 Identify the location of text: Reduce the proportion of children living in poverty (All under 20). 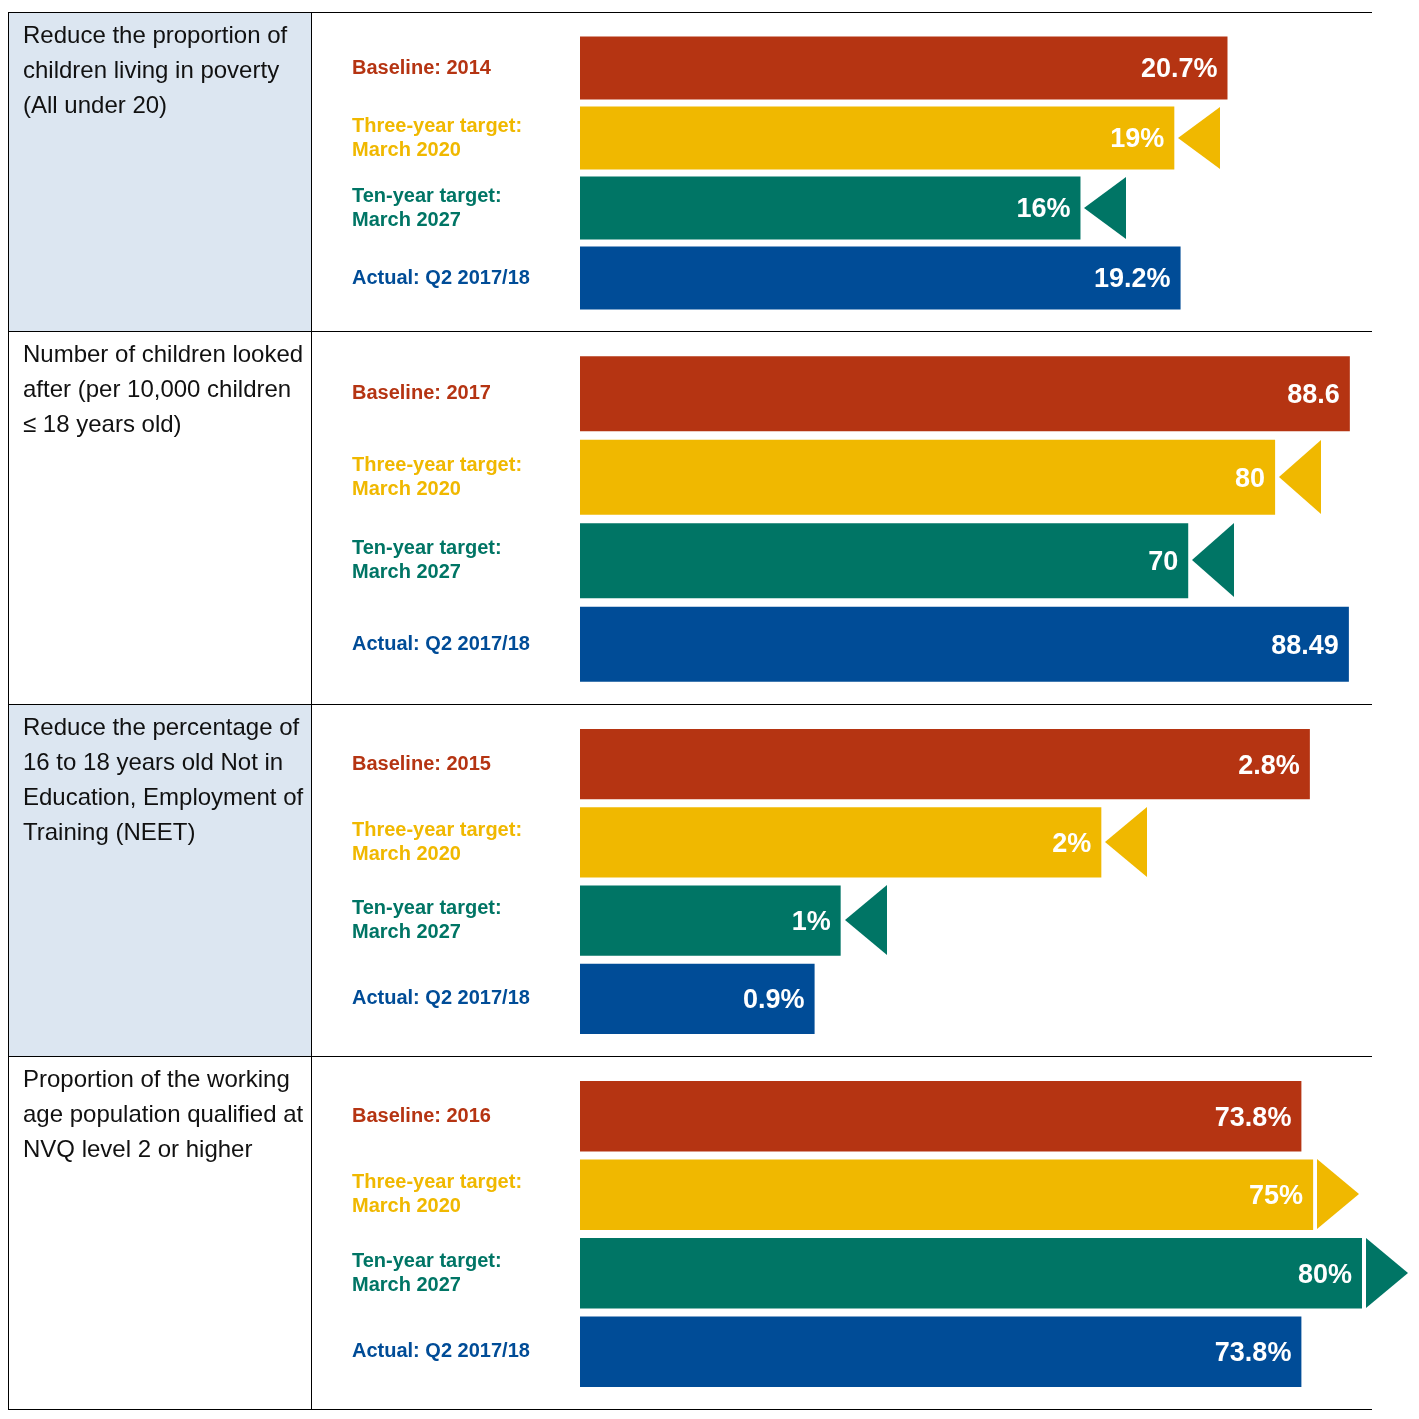
(160, 172).